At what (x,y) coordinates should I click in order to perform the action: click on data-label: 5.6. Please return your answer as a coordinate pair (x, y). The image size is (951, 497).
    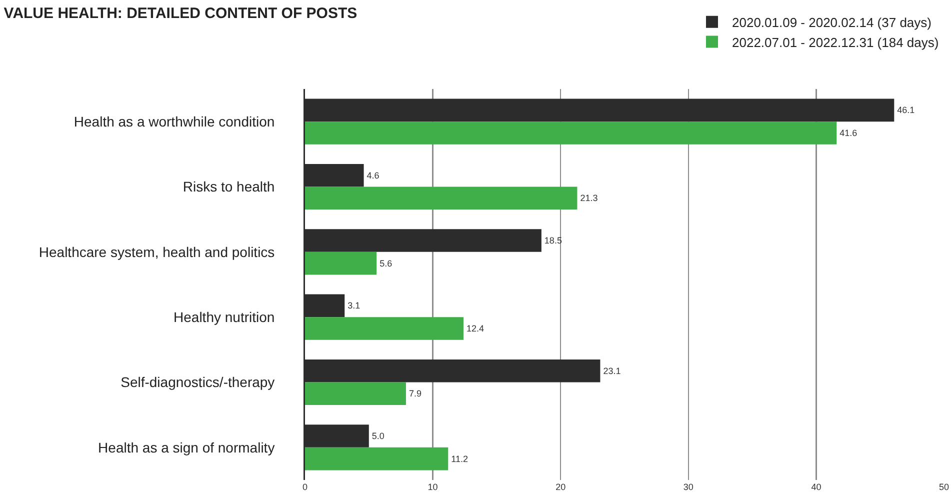
    Looking at the image, I should click on (386, 263).